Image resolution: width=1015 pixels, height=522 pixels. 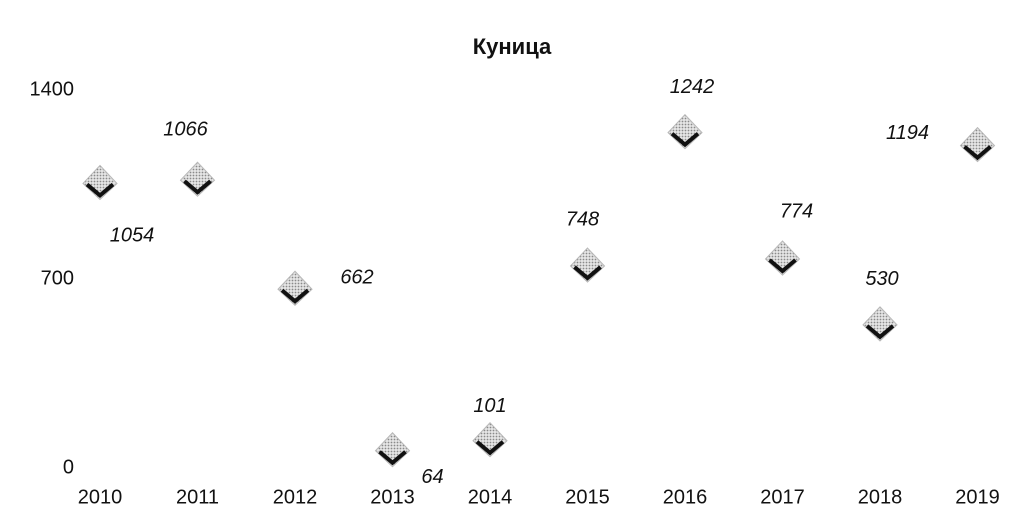 What do you see at coordinates (100, 497) in the screenshot?
I see `x-tick-label: 2010` at bounding box center [100, 497].